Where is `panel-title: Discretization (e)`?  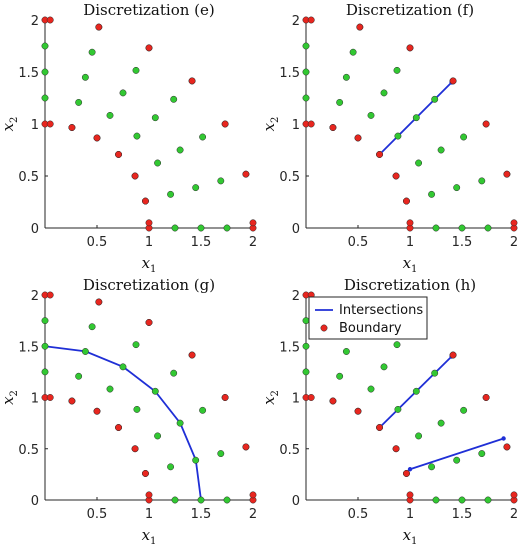 panel-title: Discretization (e) is located at coordinates (149, 10).